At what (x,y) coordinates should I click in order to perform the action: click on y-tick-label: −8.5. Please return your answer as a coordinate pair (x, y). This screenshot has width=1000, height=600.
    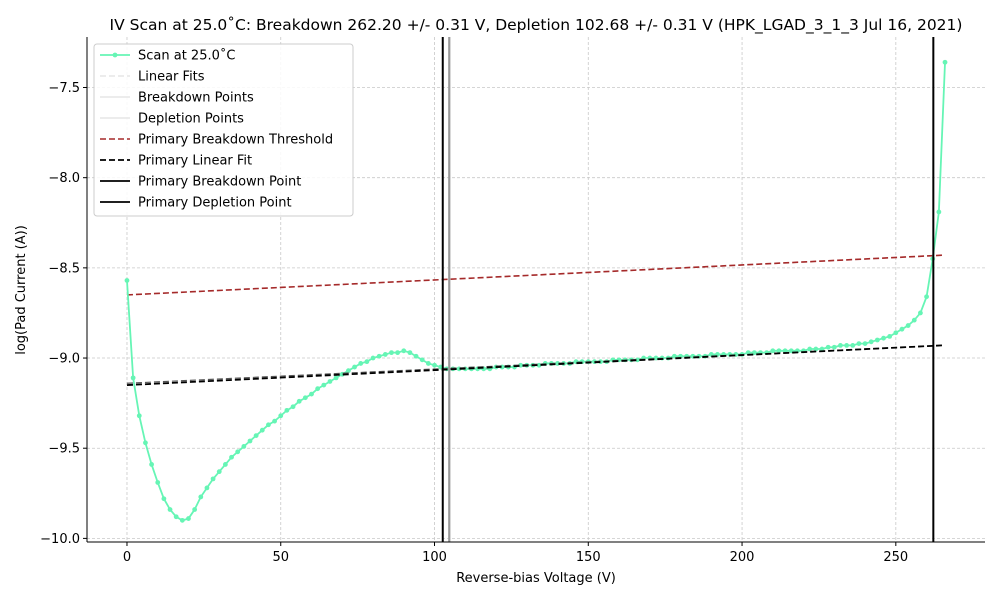
    Looking at the image, I should click on (64, 268).